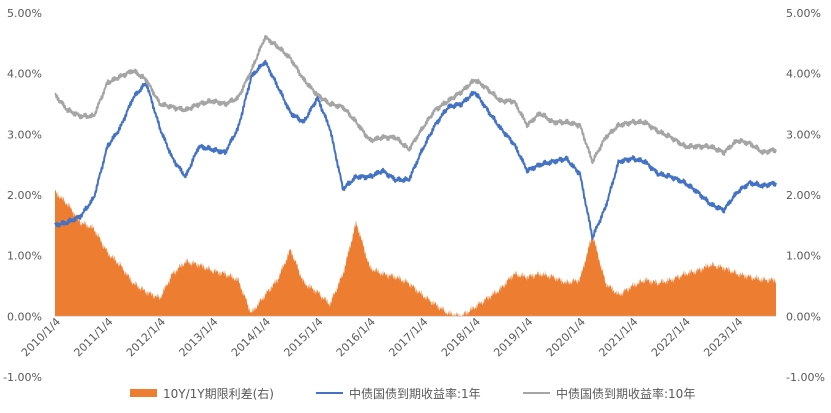 This screenshot has width=831, height=413. Describe the element at coordinates (143, 393) in the screenshot. I see `legend-swatch` at that location.